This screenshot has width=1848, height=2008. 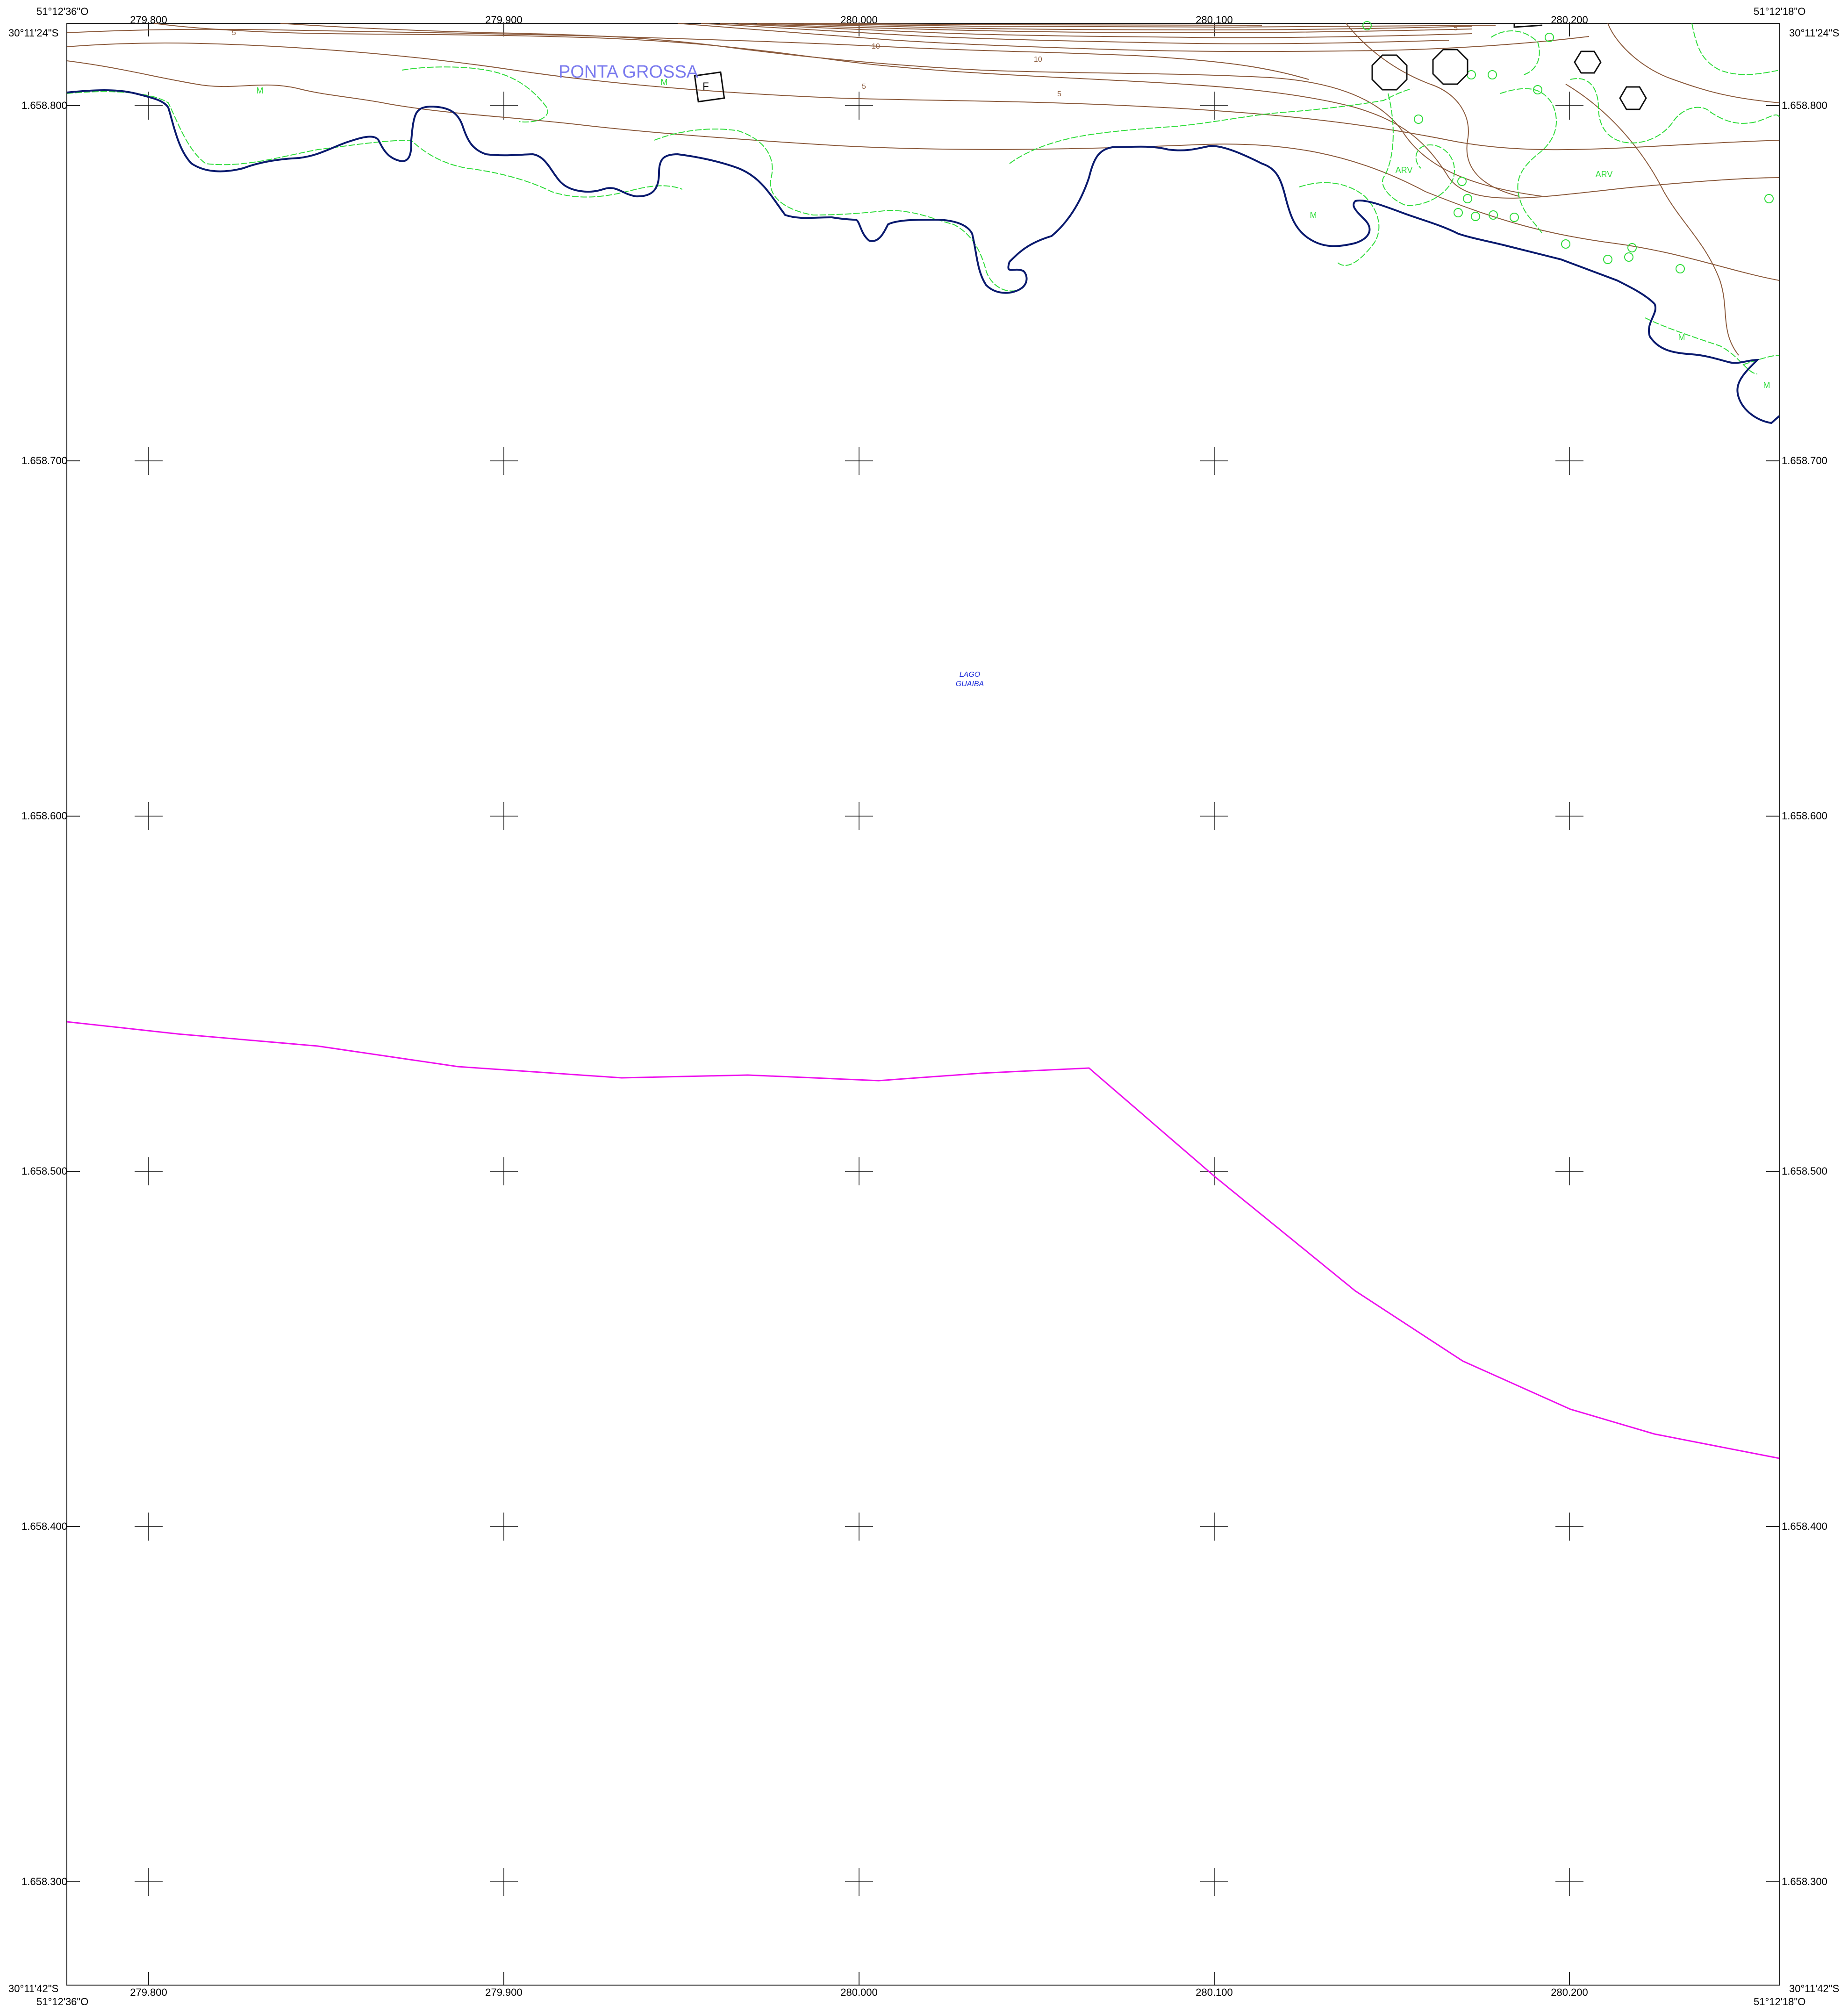 I want to click on easting-labels-bottom: 279.800 279.900 280.000 280.100 280.200, so click(x=859, y=1992).